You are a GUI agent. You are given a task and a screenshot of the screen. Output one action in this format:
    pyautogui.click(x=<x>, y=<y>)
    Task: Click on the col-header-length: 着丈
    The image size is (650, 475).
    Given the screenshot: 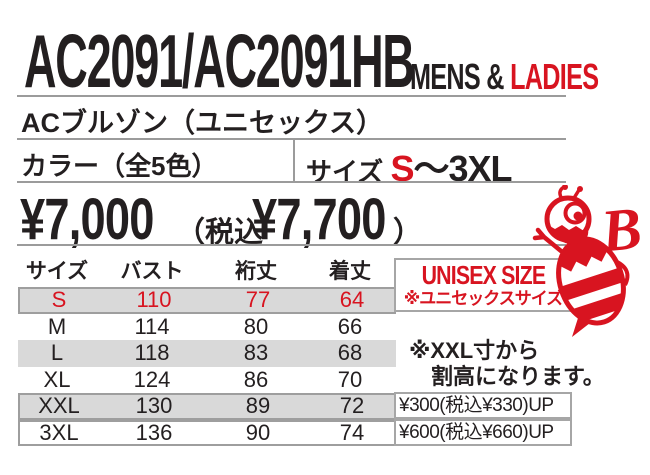 What is the action you would take?
    pyautogui.click(x=350, y=271)
    